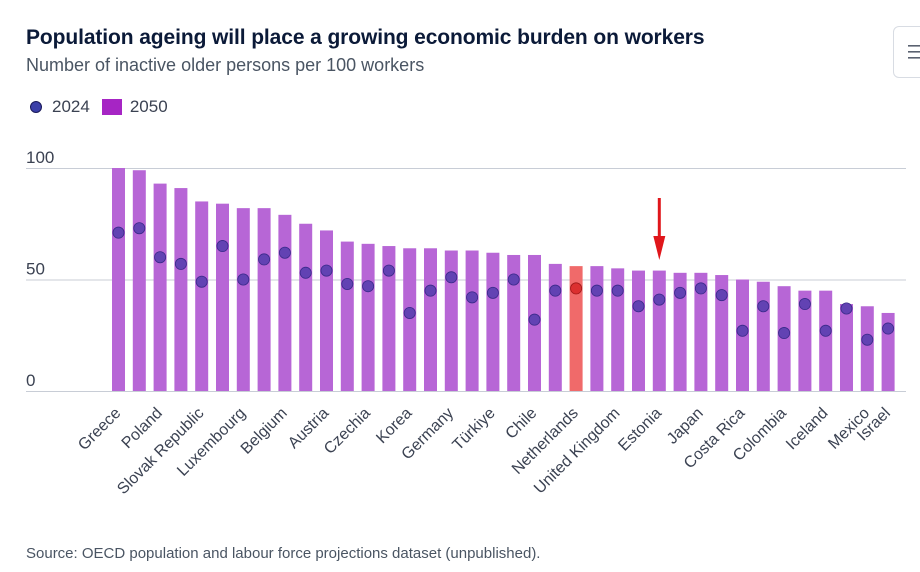 This screenshot has width=920, height=572. Describe the element at coordinates (35, 269) in the screenshot. I see `y-tick-label: 50` at that location.